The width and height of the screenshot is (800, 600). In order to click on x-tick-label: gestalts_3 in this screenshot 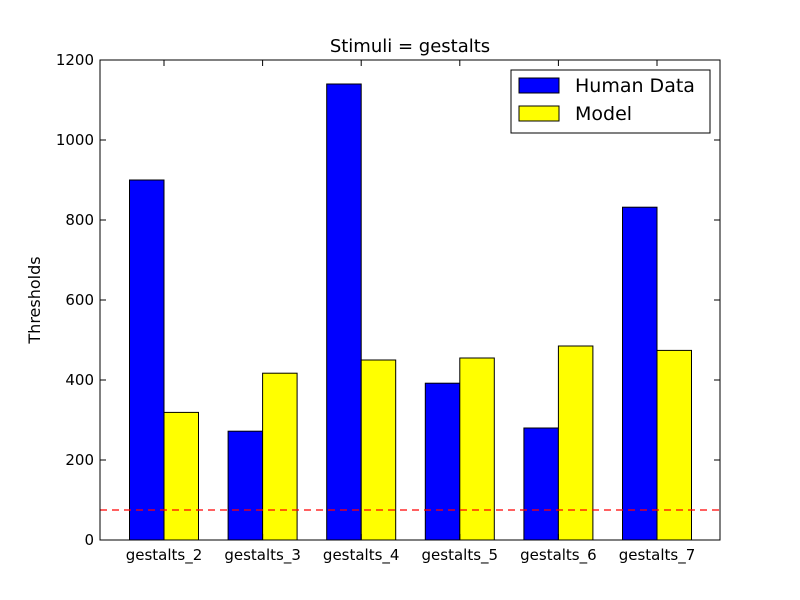, I will do `click(262, 555)`.